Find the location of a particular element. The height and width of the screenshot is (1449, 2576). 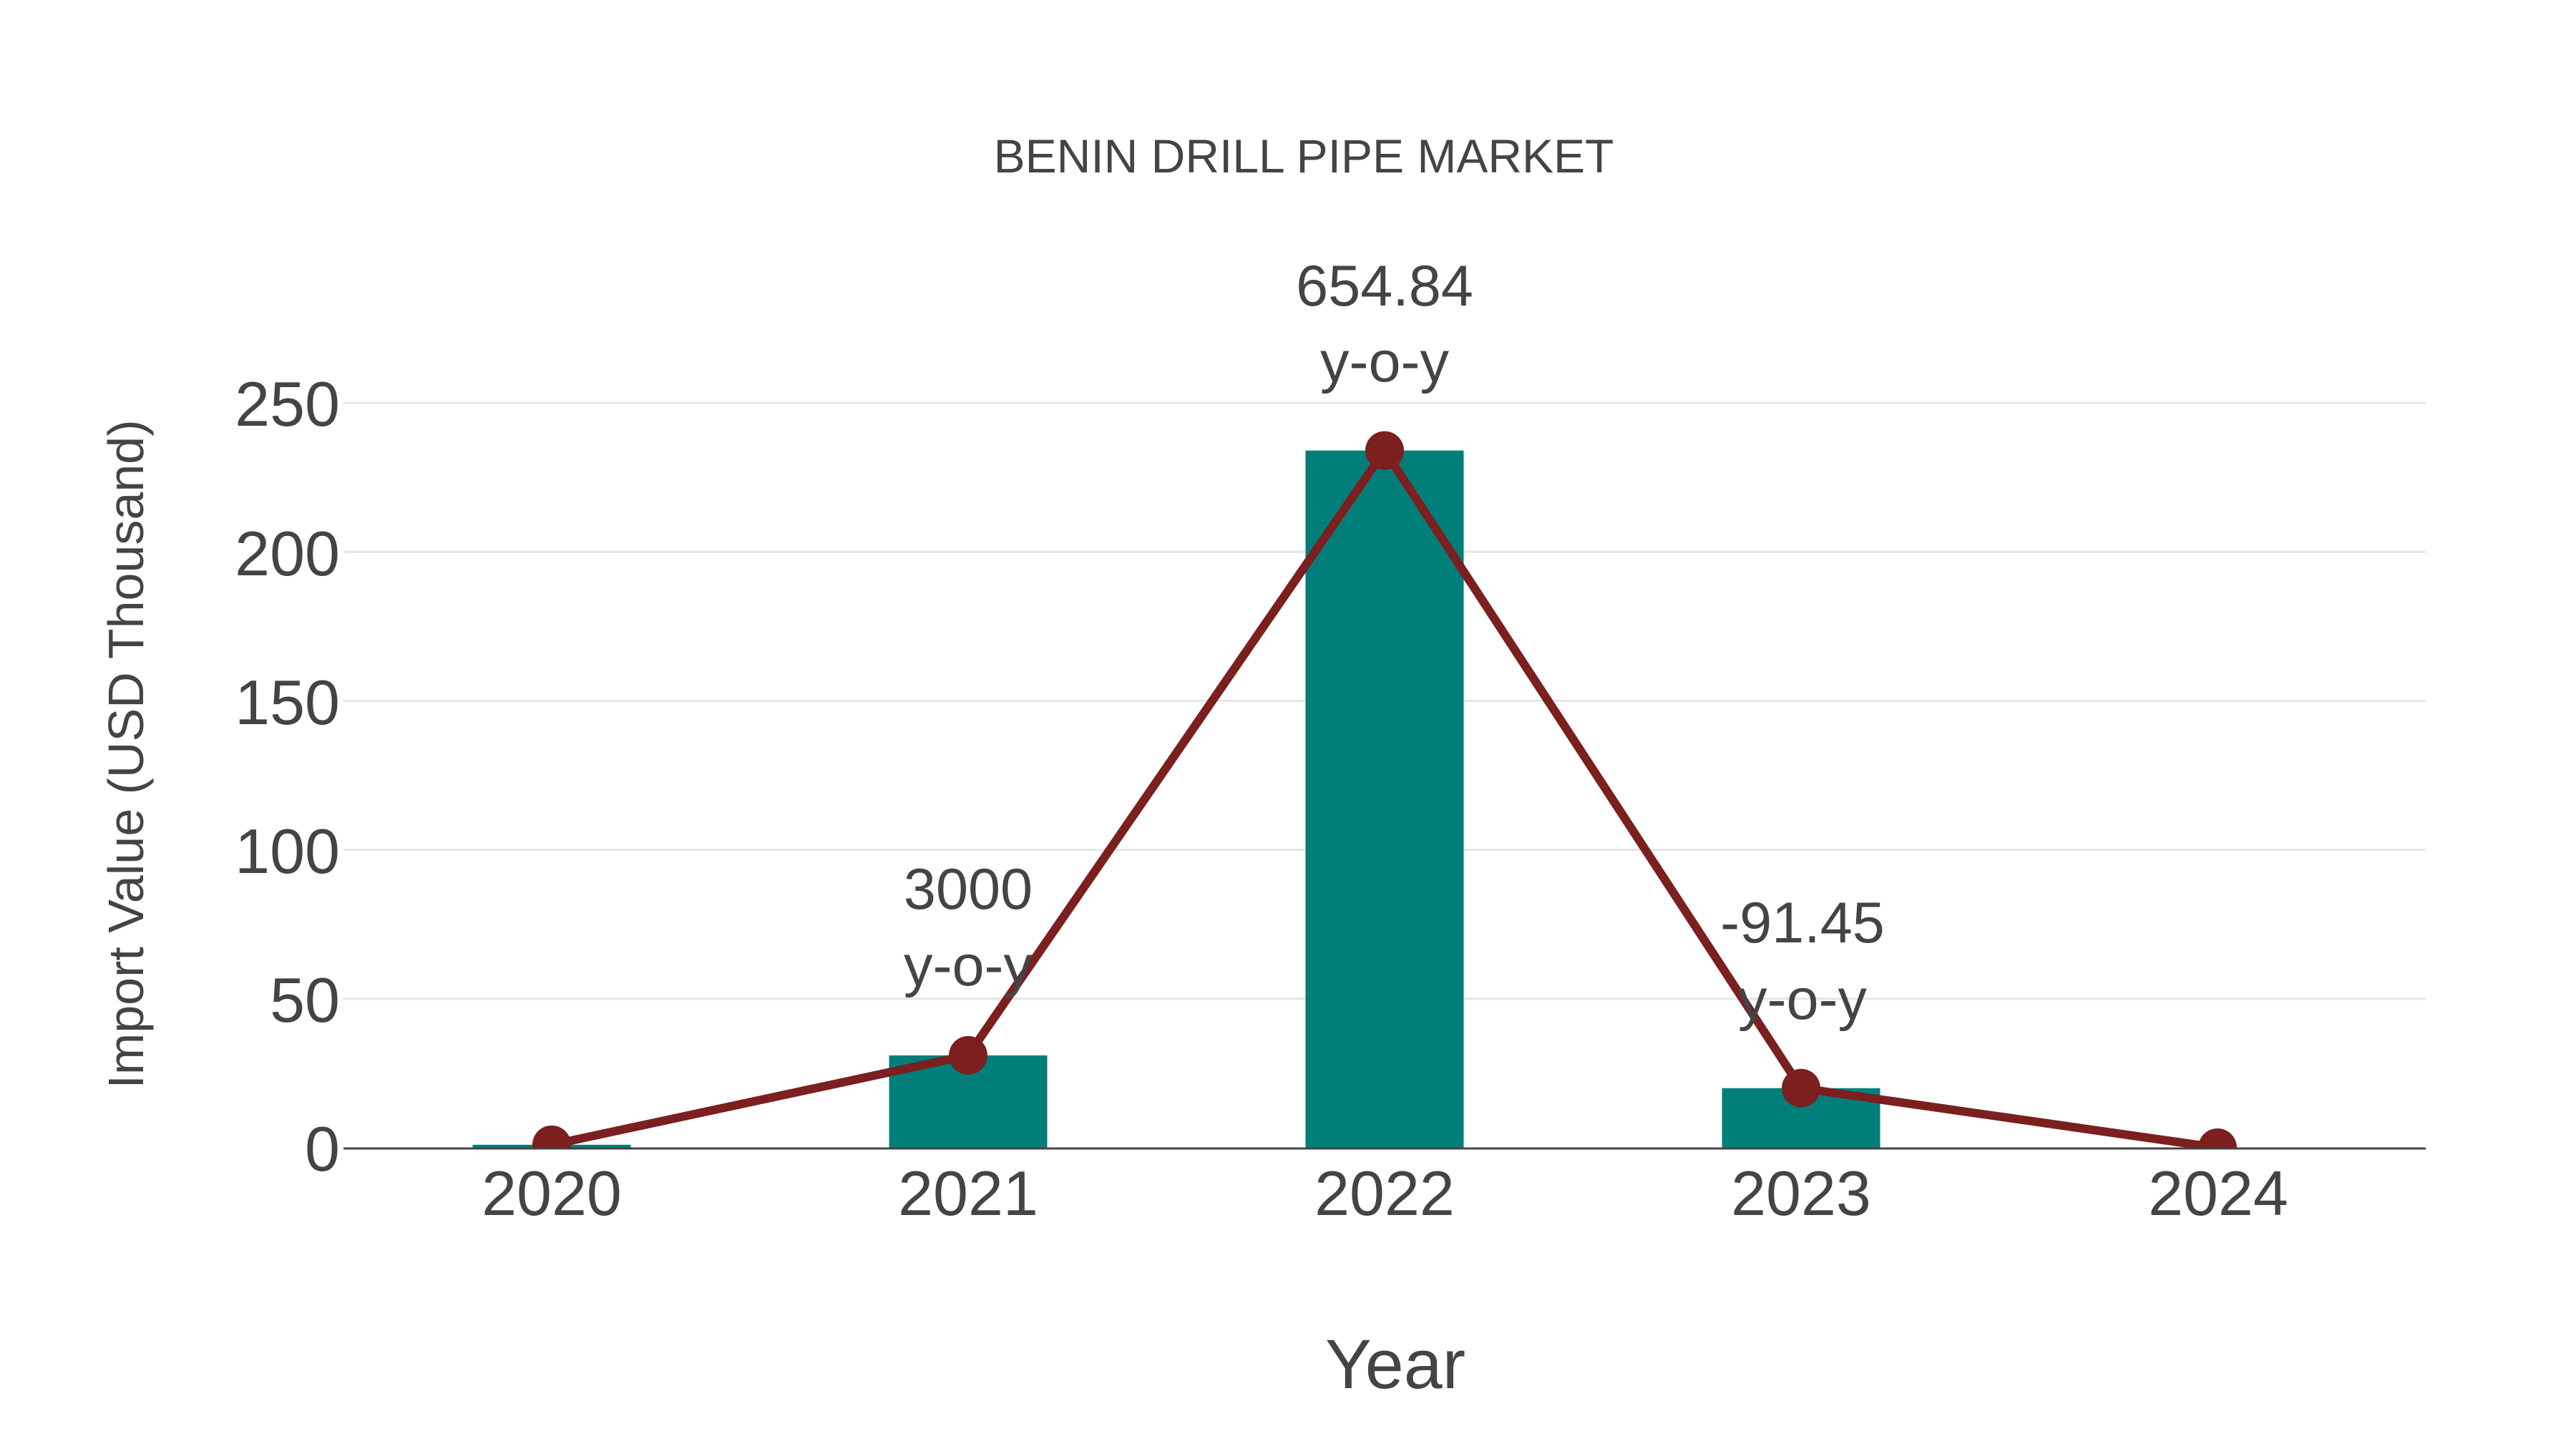

bar-2022 is located at coordinates (1384, 799).